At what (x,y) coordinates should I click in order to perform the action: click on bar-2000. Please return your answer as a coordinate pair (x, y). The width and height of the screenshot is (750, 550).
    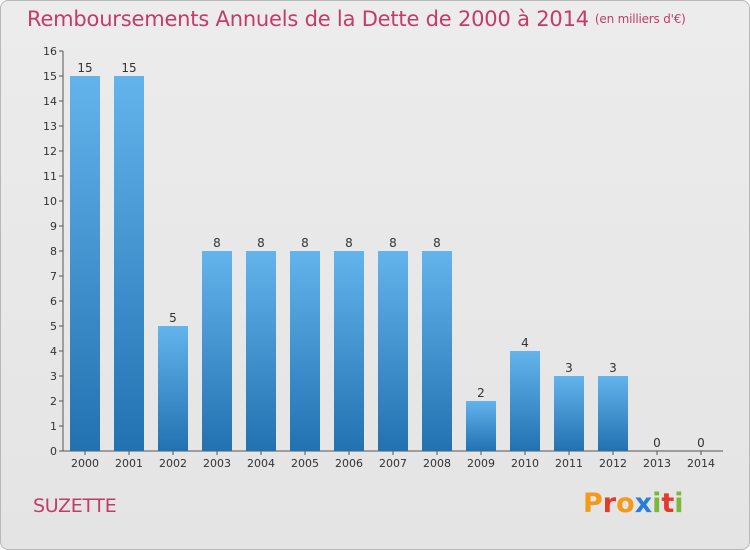
    Looking at the image, I should click on (85, 263).